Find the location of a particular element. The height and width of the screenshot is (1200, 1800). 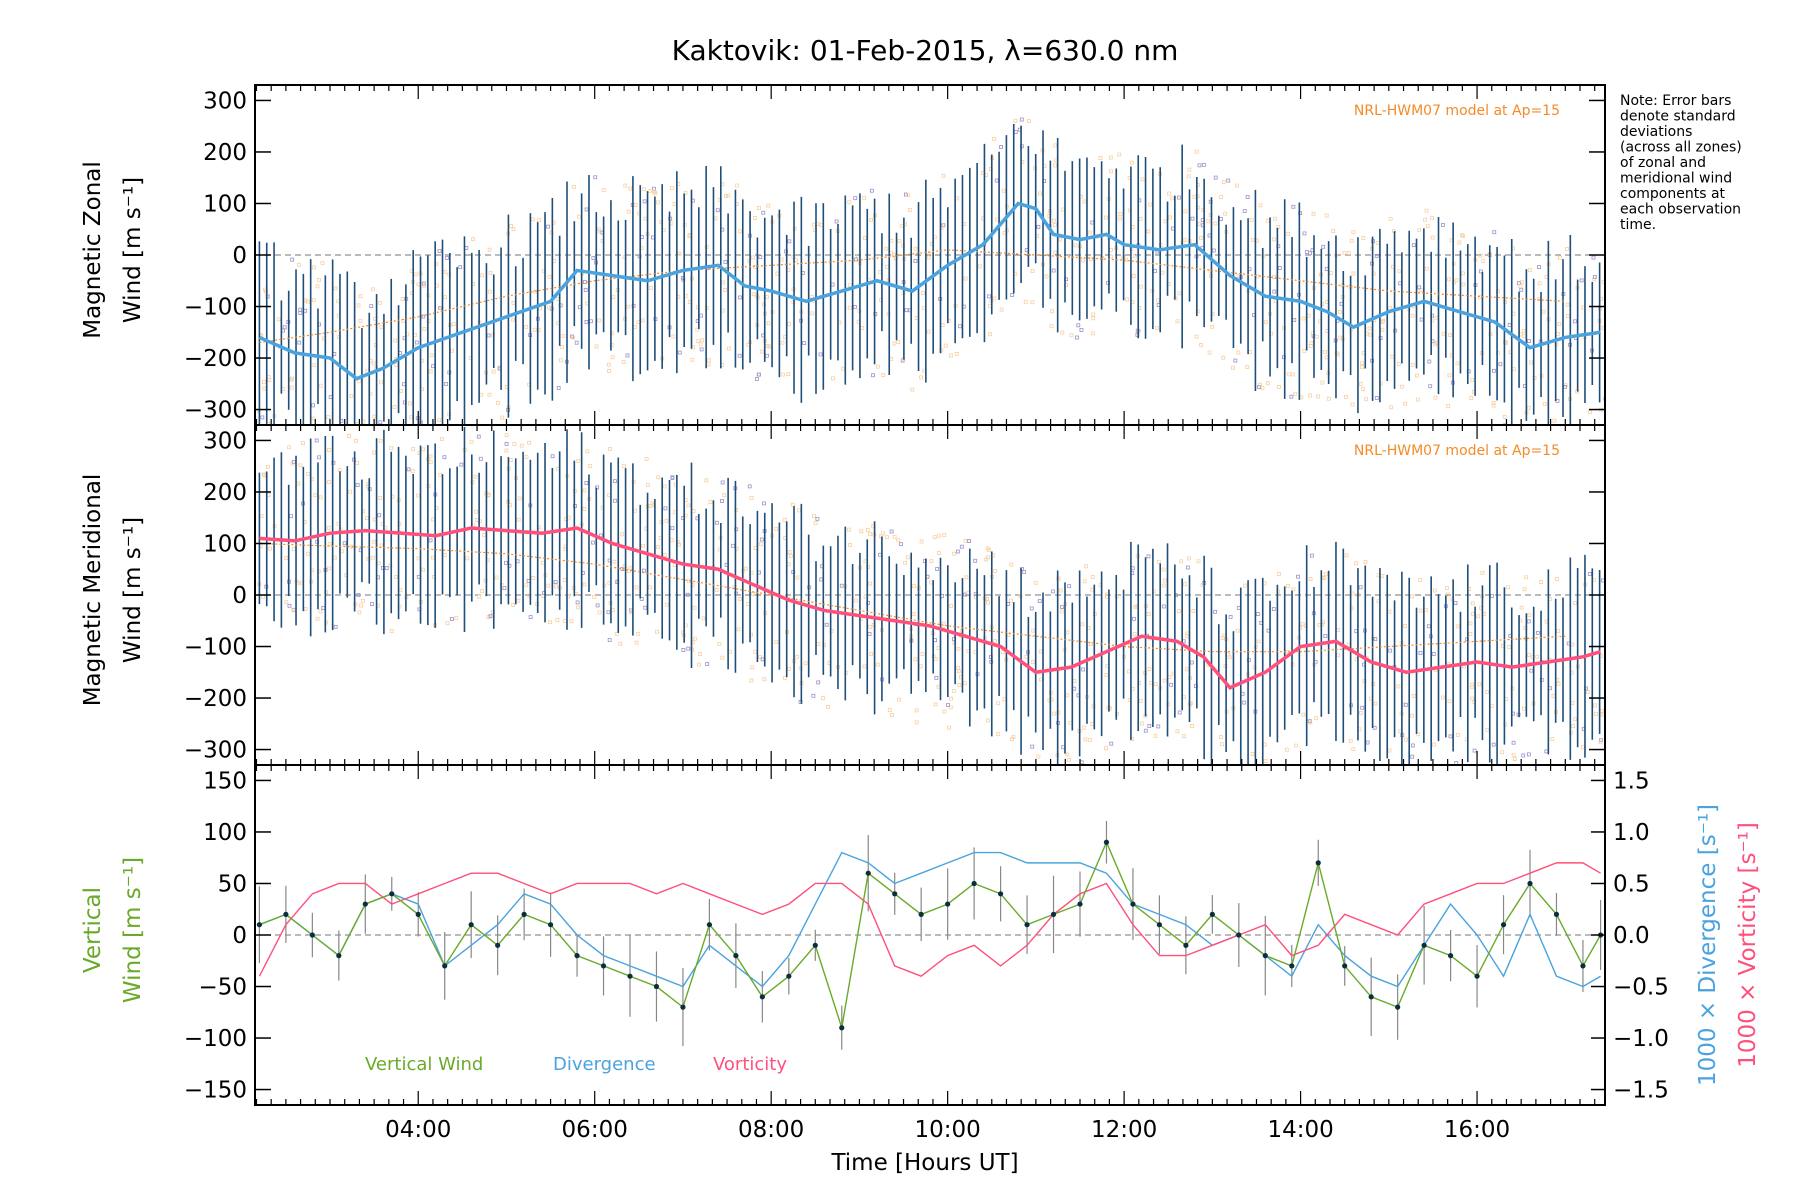

x-tick-label: 08:00 is located at coordinates (771, 1130).